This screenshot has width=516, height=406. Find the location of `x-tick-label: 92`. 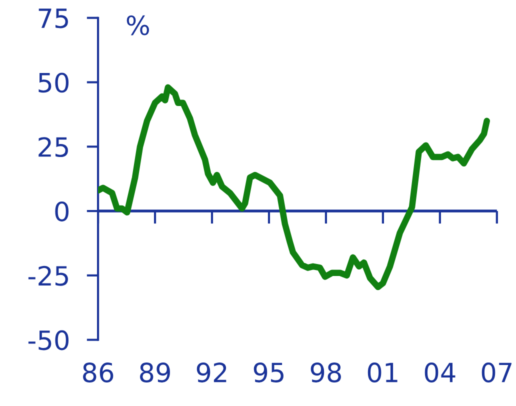

x-tick-label: 92 is located at coordinates (211, 372).